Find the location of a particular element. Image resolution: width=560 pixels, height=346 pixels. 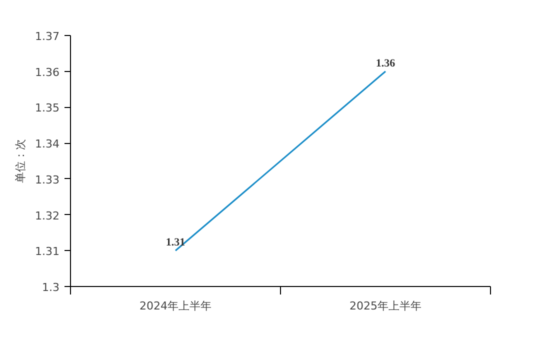

y-tick-label: 1.34 is located at coordinates (47, 144).